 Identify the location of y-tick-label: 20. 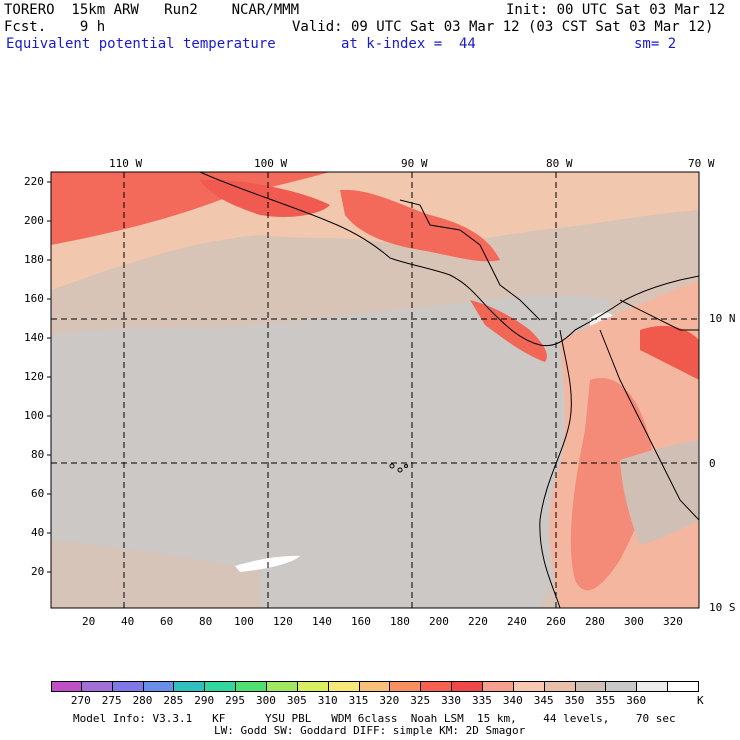
(38, 571).